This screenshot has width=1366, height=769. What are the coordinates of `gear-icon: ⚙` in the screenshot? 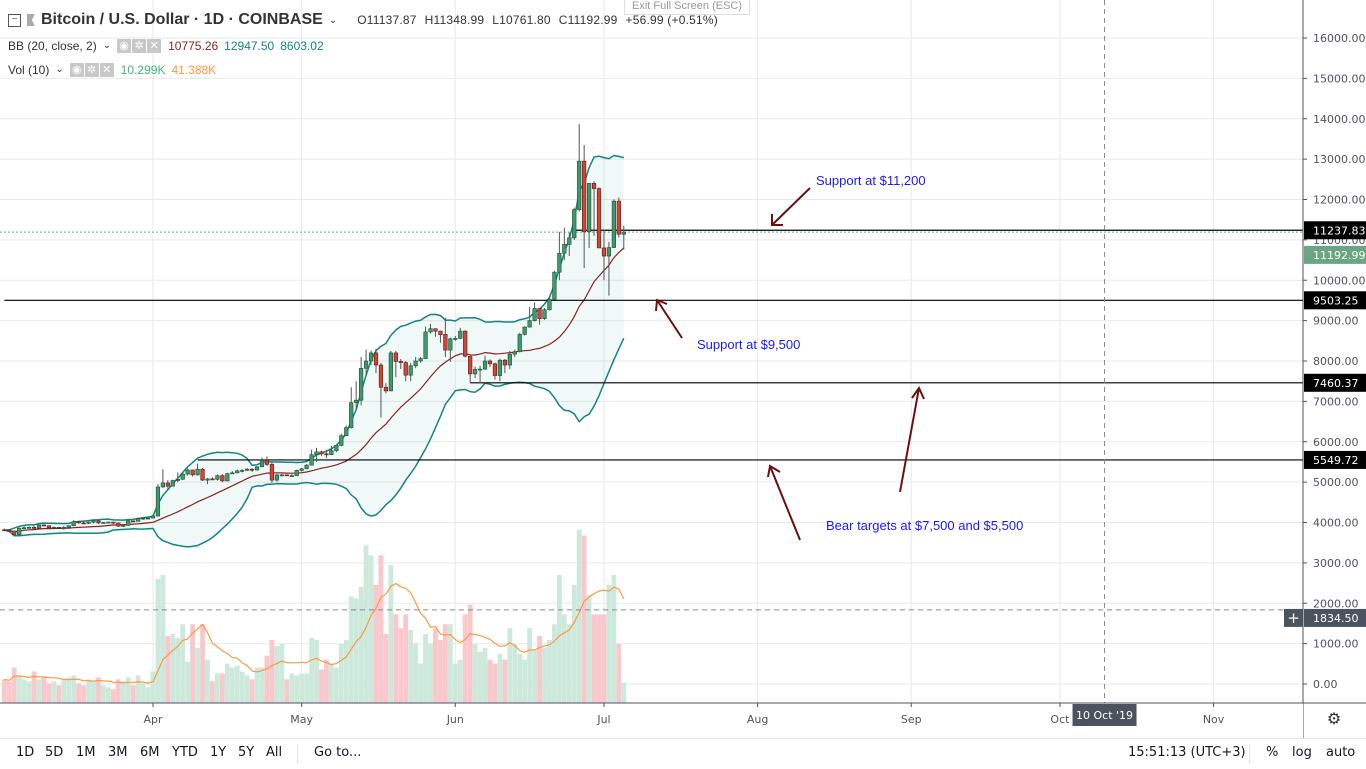 It's located at (1334, 718).